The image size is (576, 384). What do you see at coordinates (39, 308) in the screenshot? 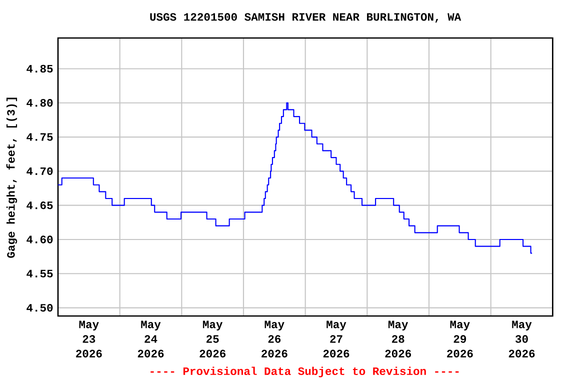
I see `y-tick-label: 4.50` at bounding box center [39, 308].